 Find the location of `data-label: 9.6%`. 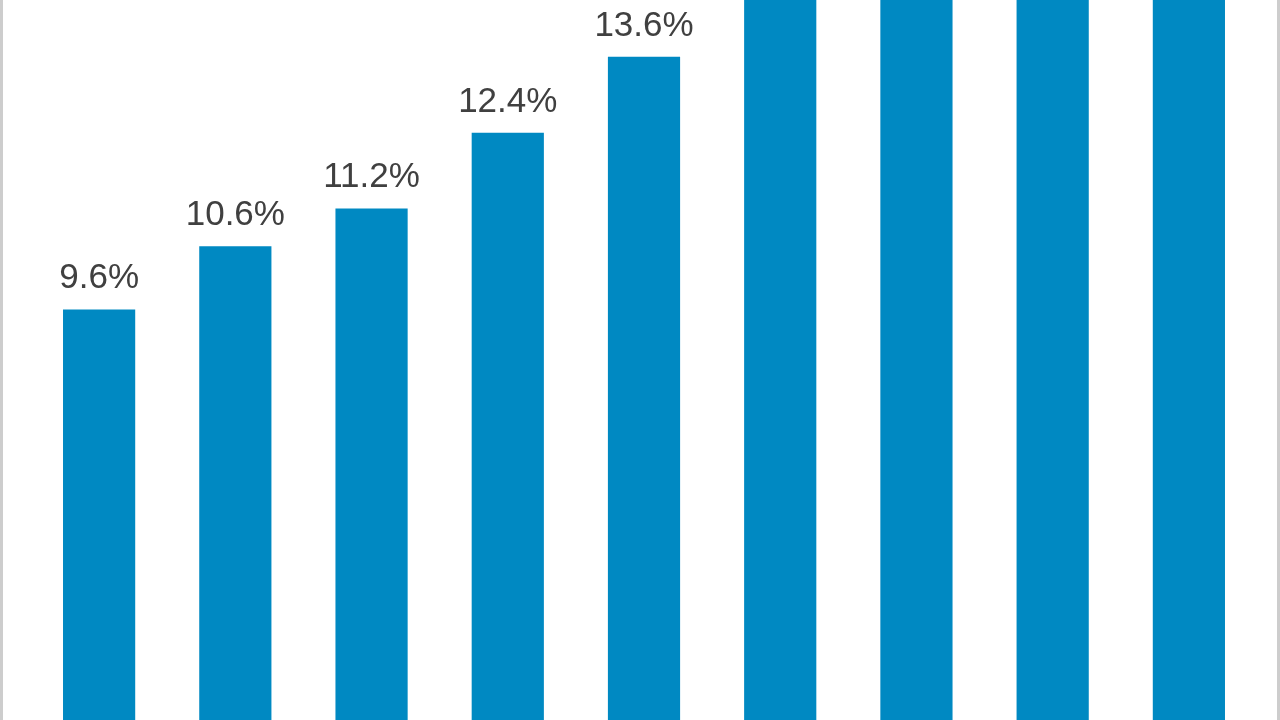

data-label: 9.6% is located at coordinates (99, 276).